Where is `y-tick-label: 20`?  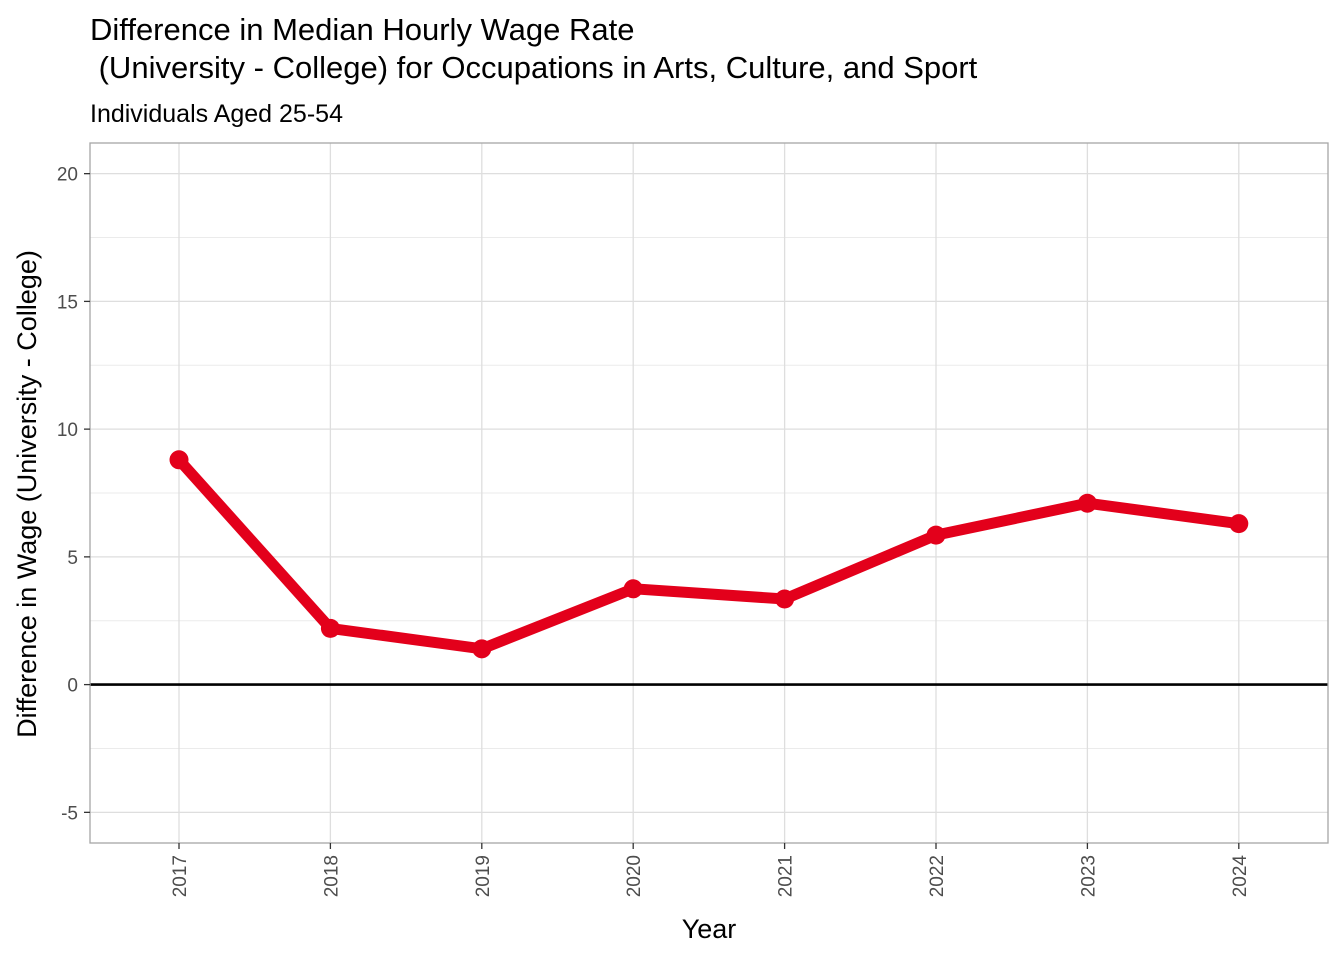 y-tick-label: 20 is located at coordinates (67, 175).